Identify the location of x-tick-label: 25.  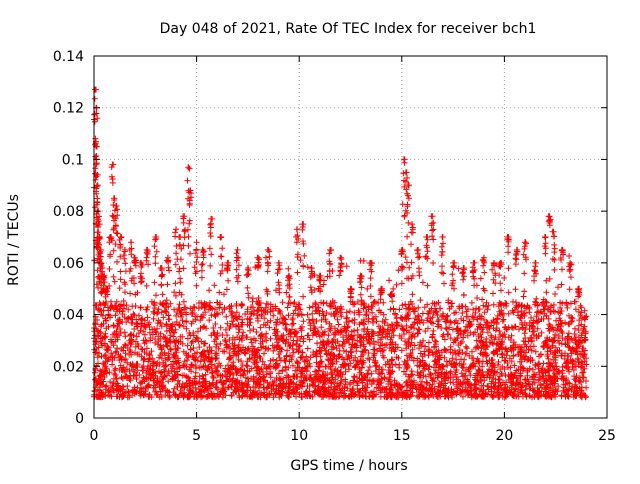
(607, 436).